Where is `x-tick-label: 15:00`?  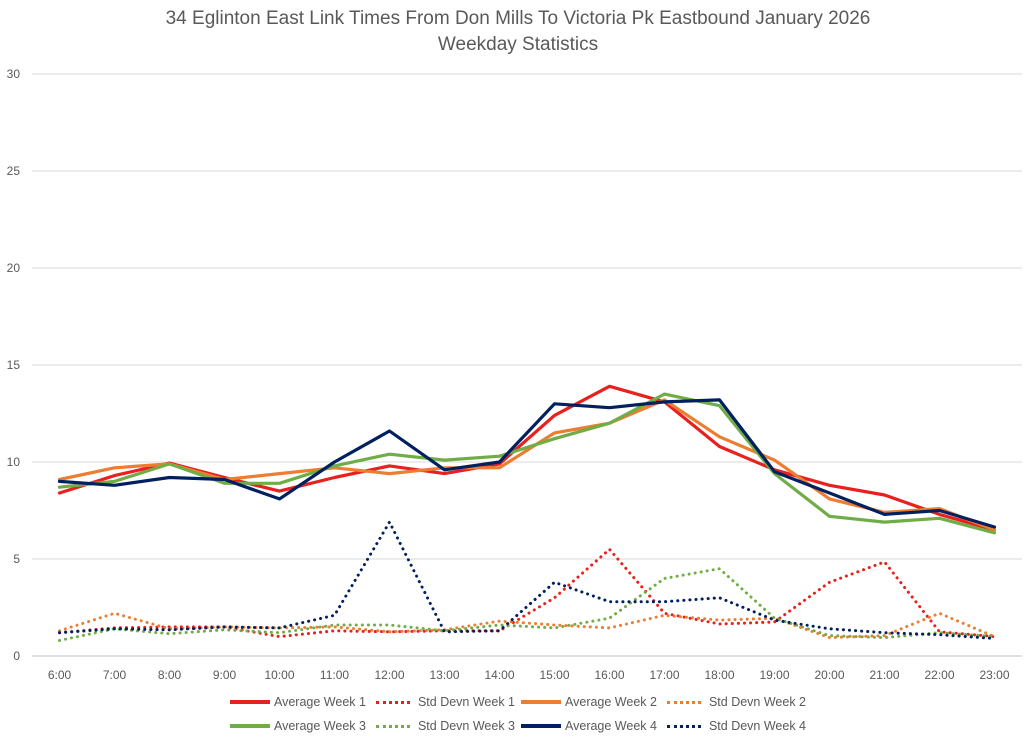
x-tick-label: 15:00 is located at coordinates (554, 675).